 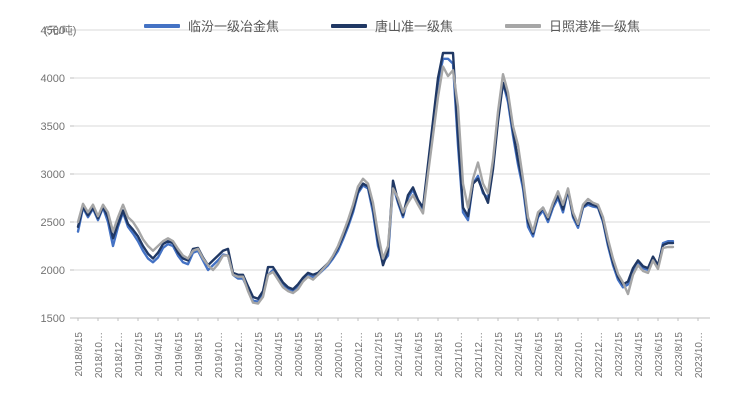 What do you see at coordinates (523, 25) in the screenshot?
I see `legend-line-swatch-rizhao` at bounding box center [523, 25].